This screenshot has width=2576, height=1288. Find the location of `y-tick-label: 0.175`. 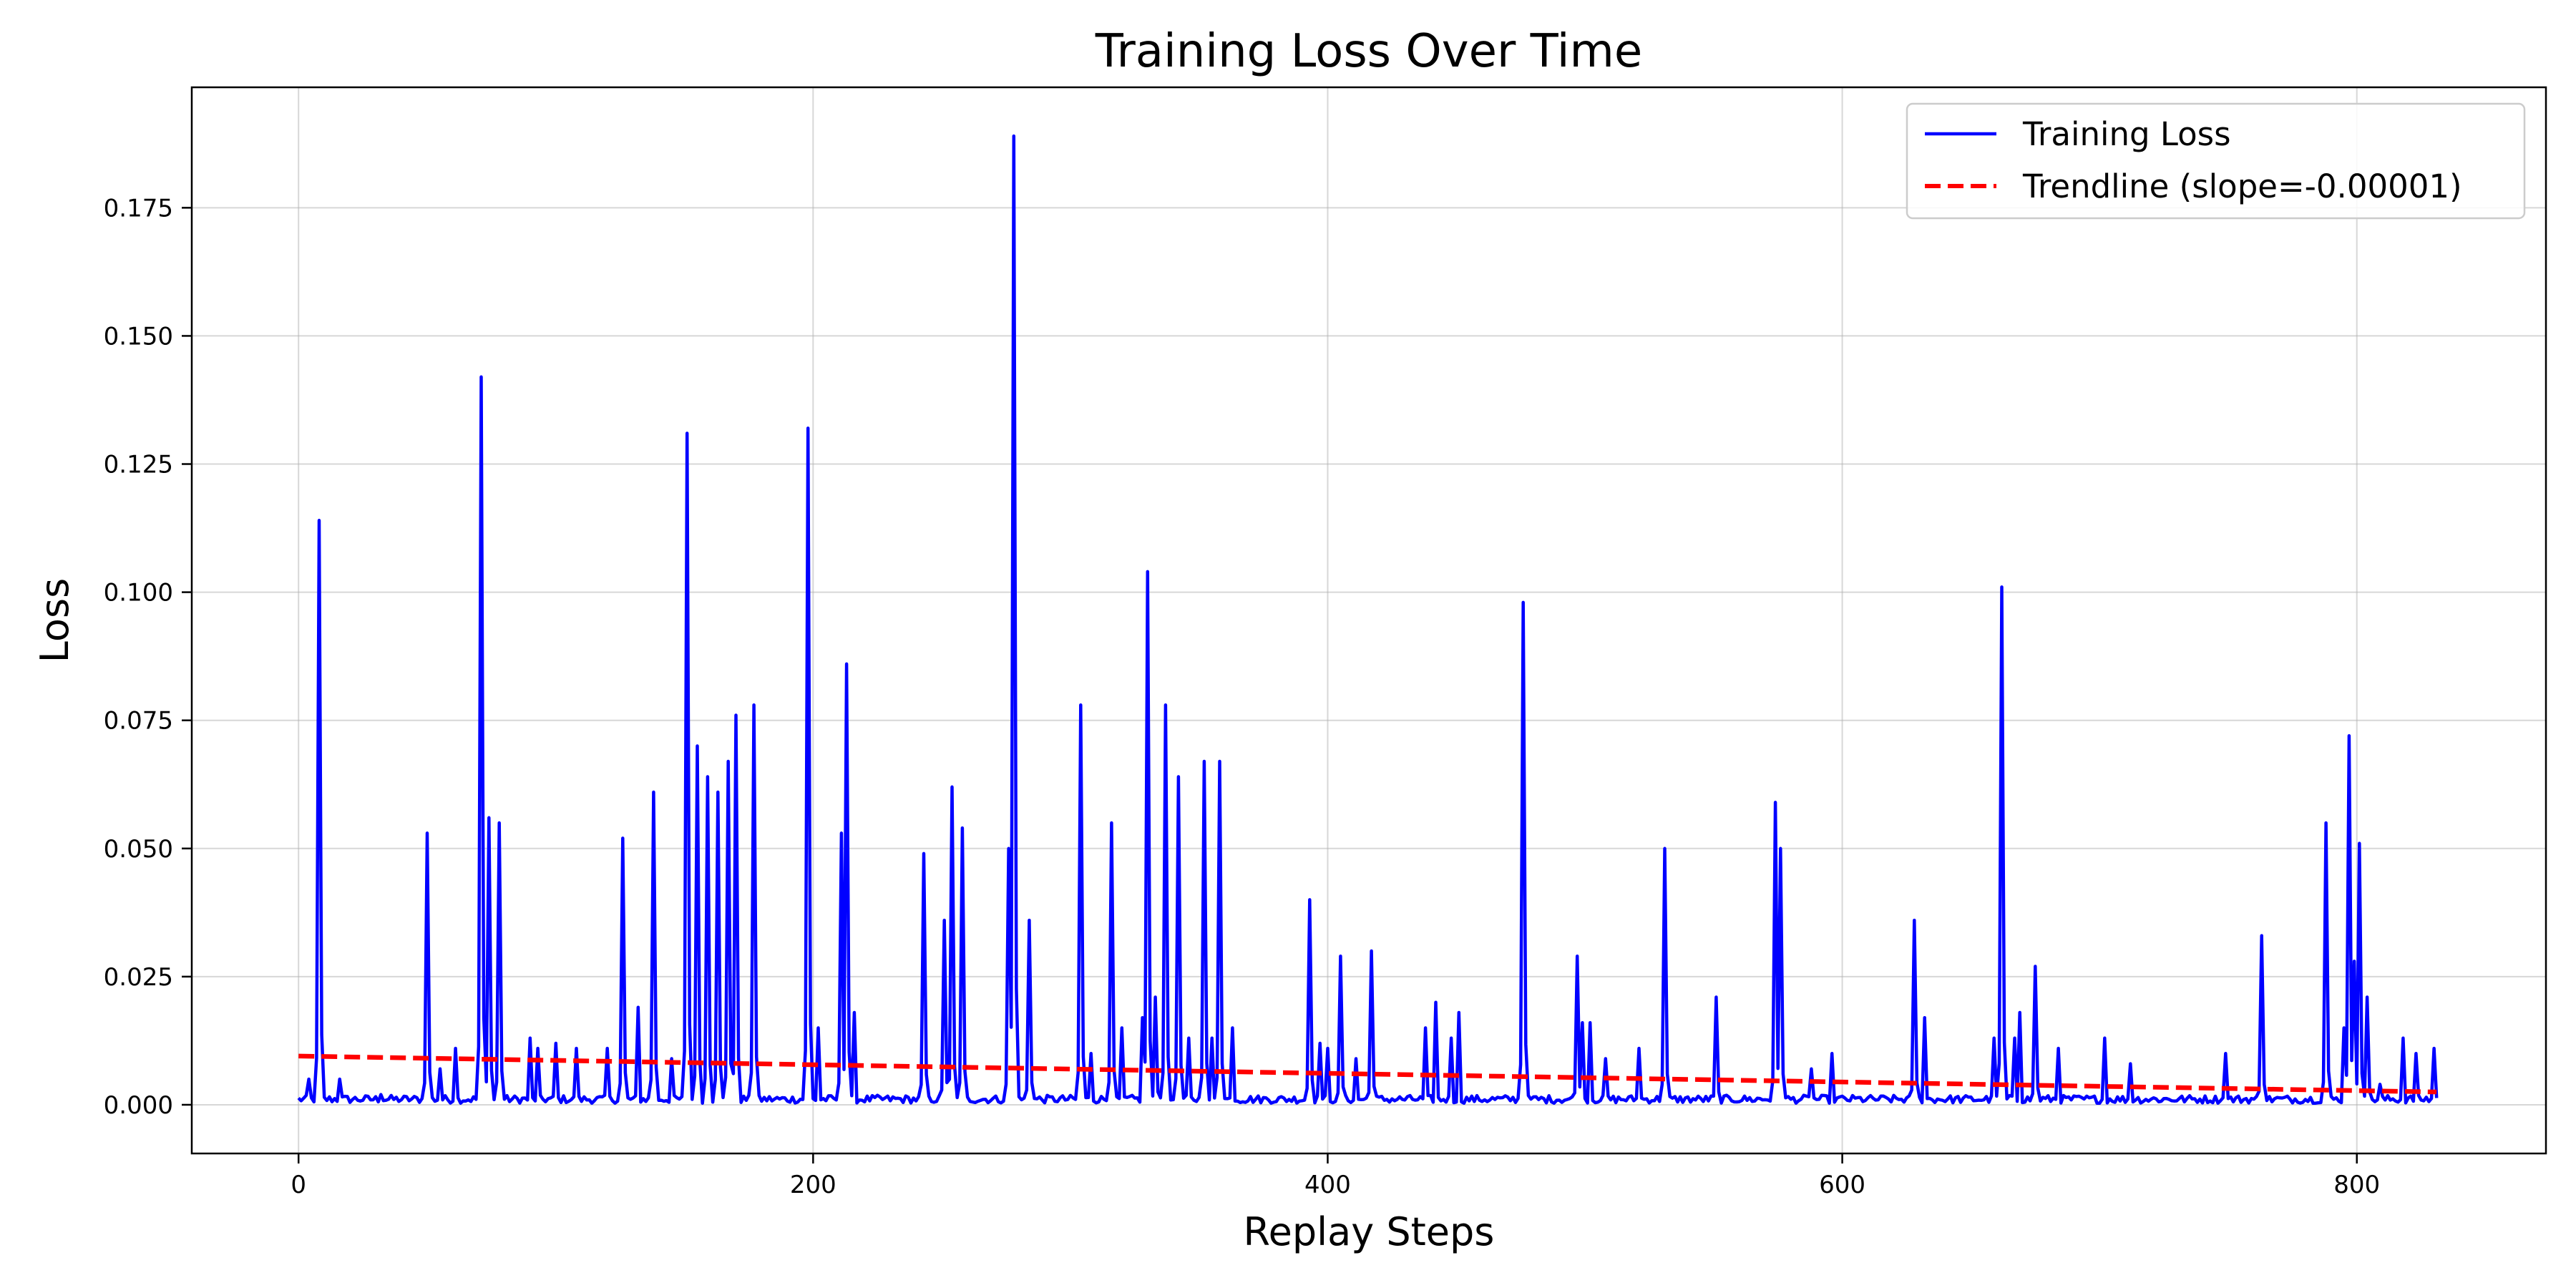

y-tick-label: 0.175 is located at coordinates (138, 208).